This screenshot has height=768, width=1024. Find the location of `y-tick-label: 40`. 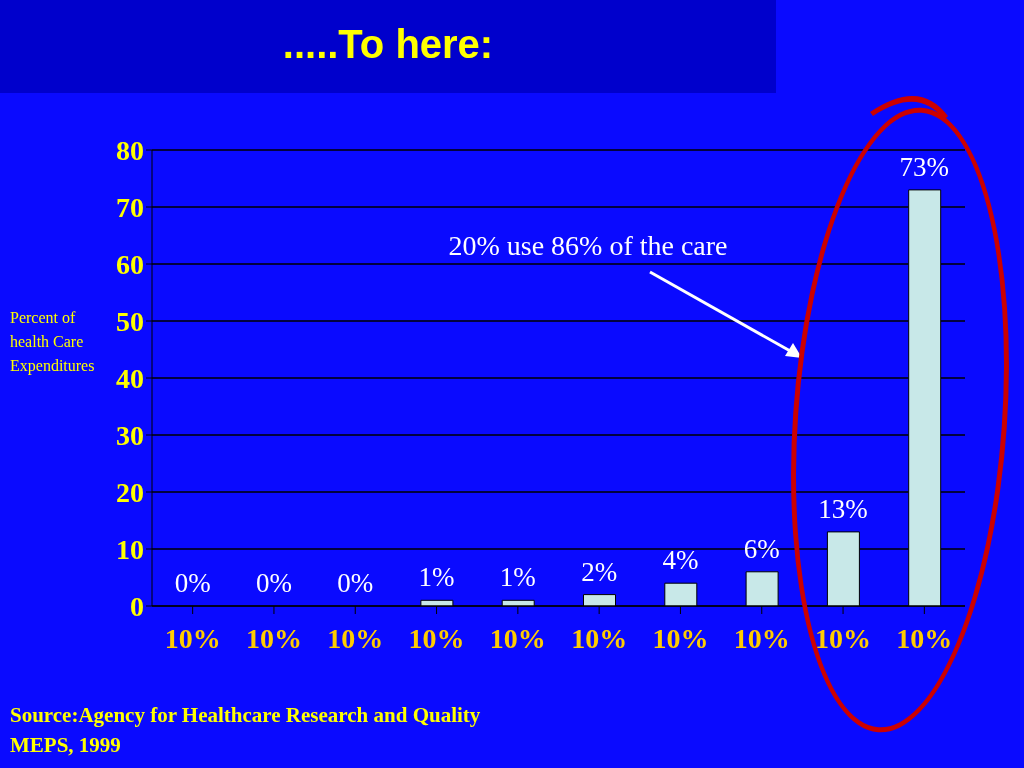

y-tick-label: 40 is located at coordinates (130, 378).